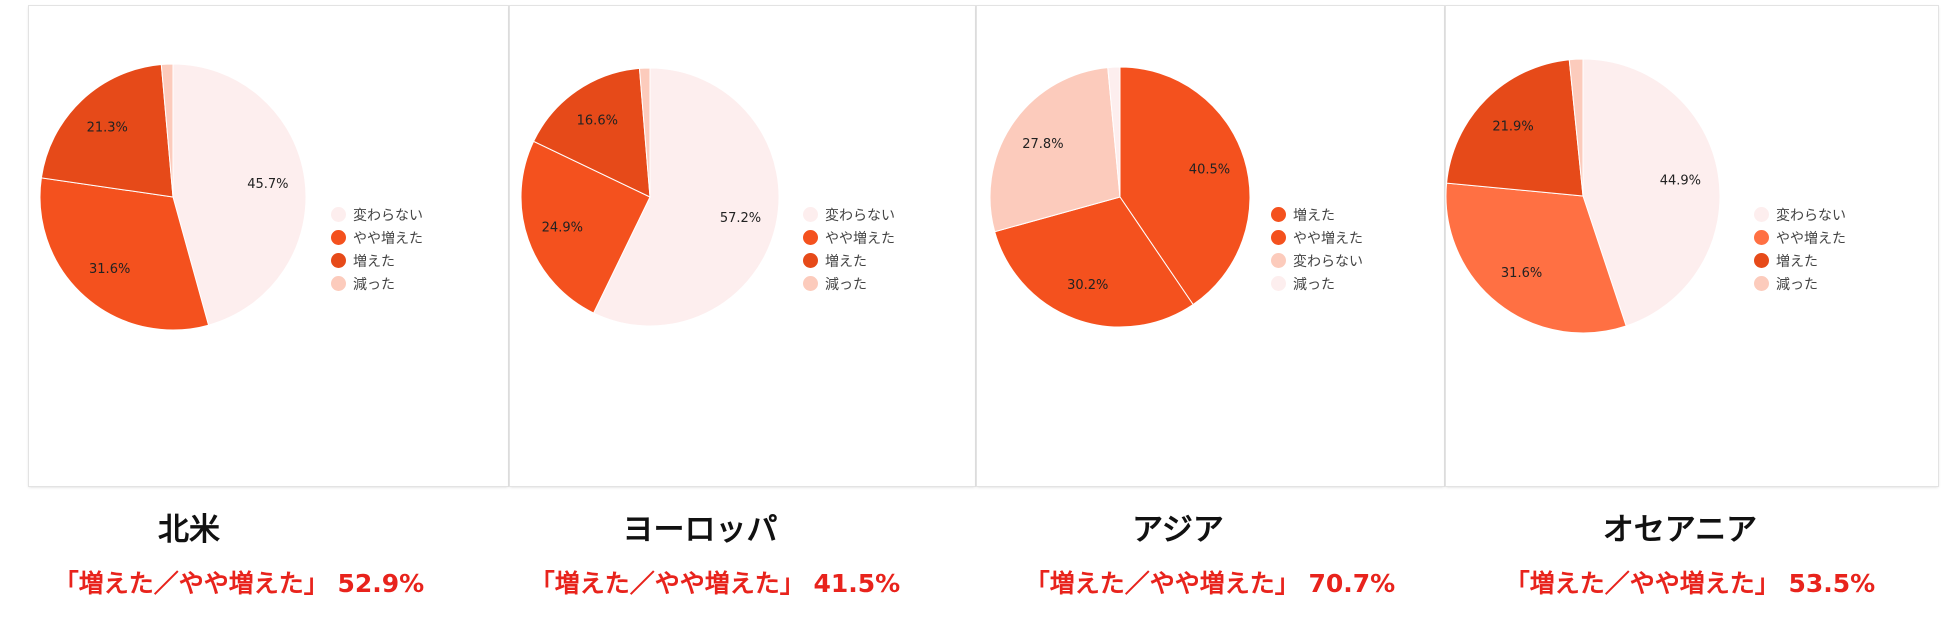  What do you see at coordinates (1680, 180) in the screenshot?
I see `pie-slice-label-0: 44.9%` at bounding box center [1680, 180].